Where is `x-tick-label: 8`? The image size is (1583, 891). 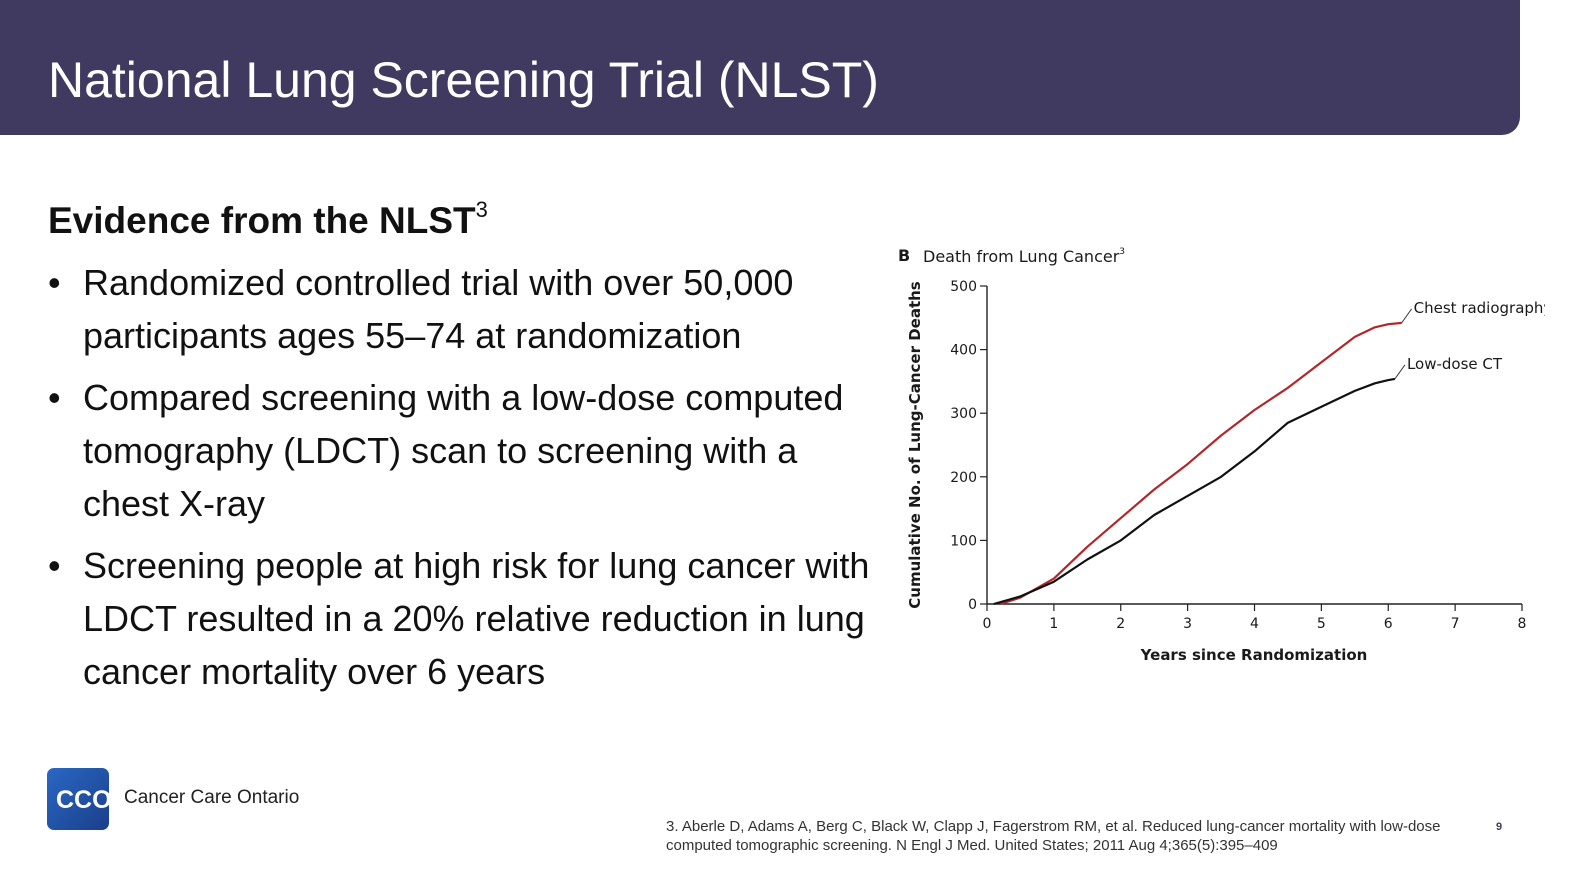 x-tick-label: 8 is located at coordinates (1522, 624).